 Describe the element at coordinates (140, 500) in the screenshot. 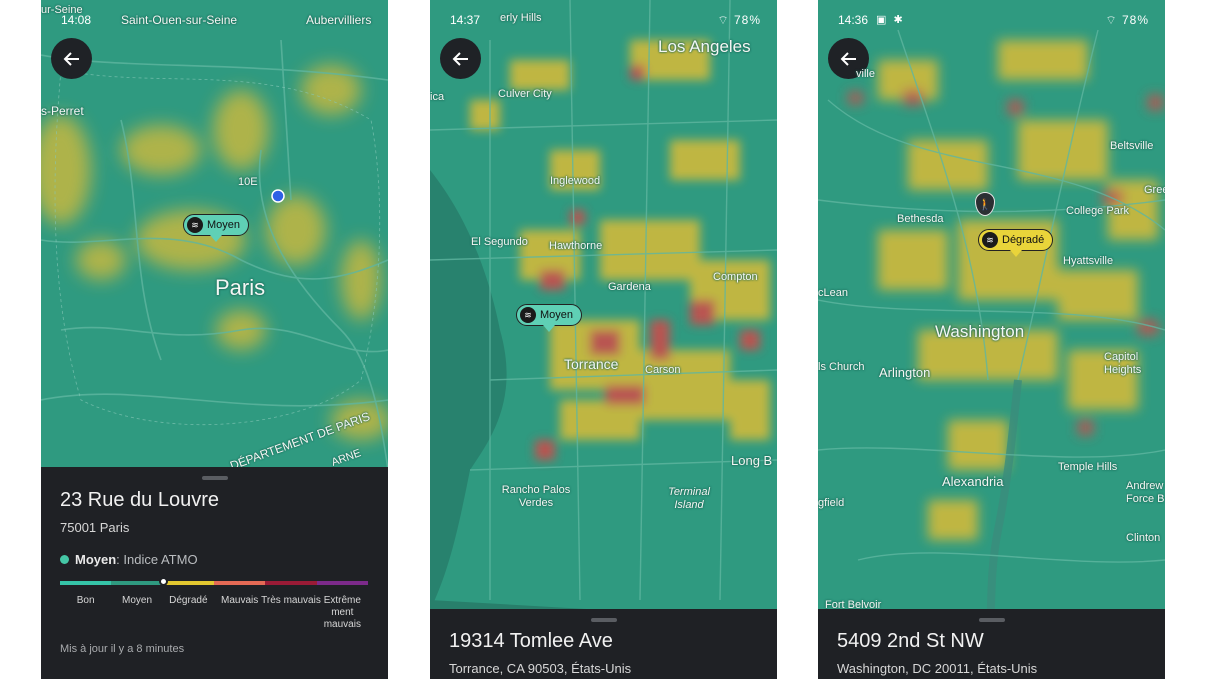

I see `address-title: 23 Rue du Louvre` at that location.